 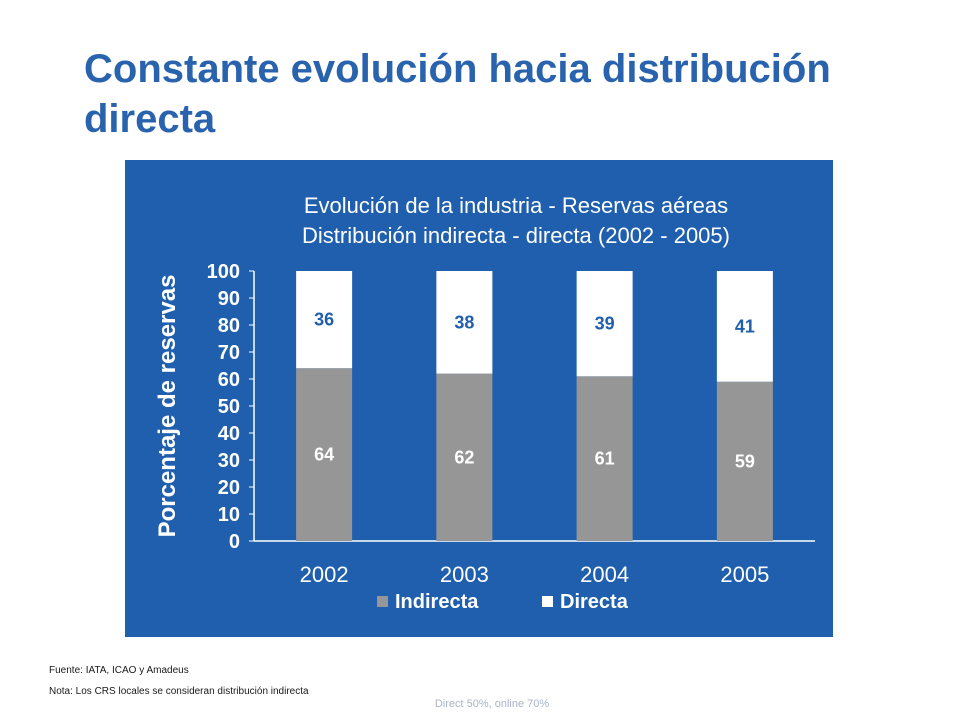 I want to click on data-label-indirecta-2005: 59, so click(x=745, y=461).